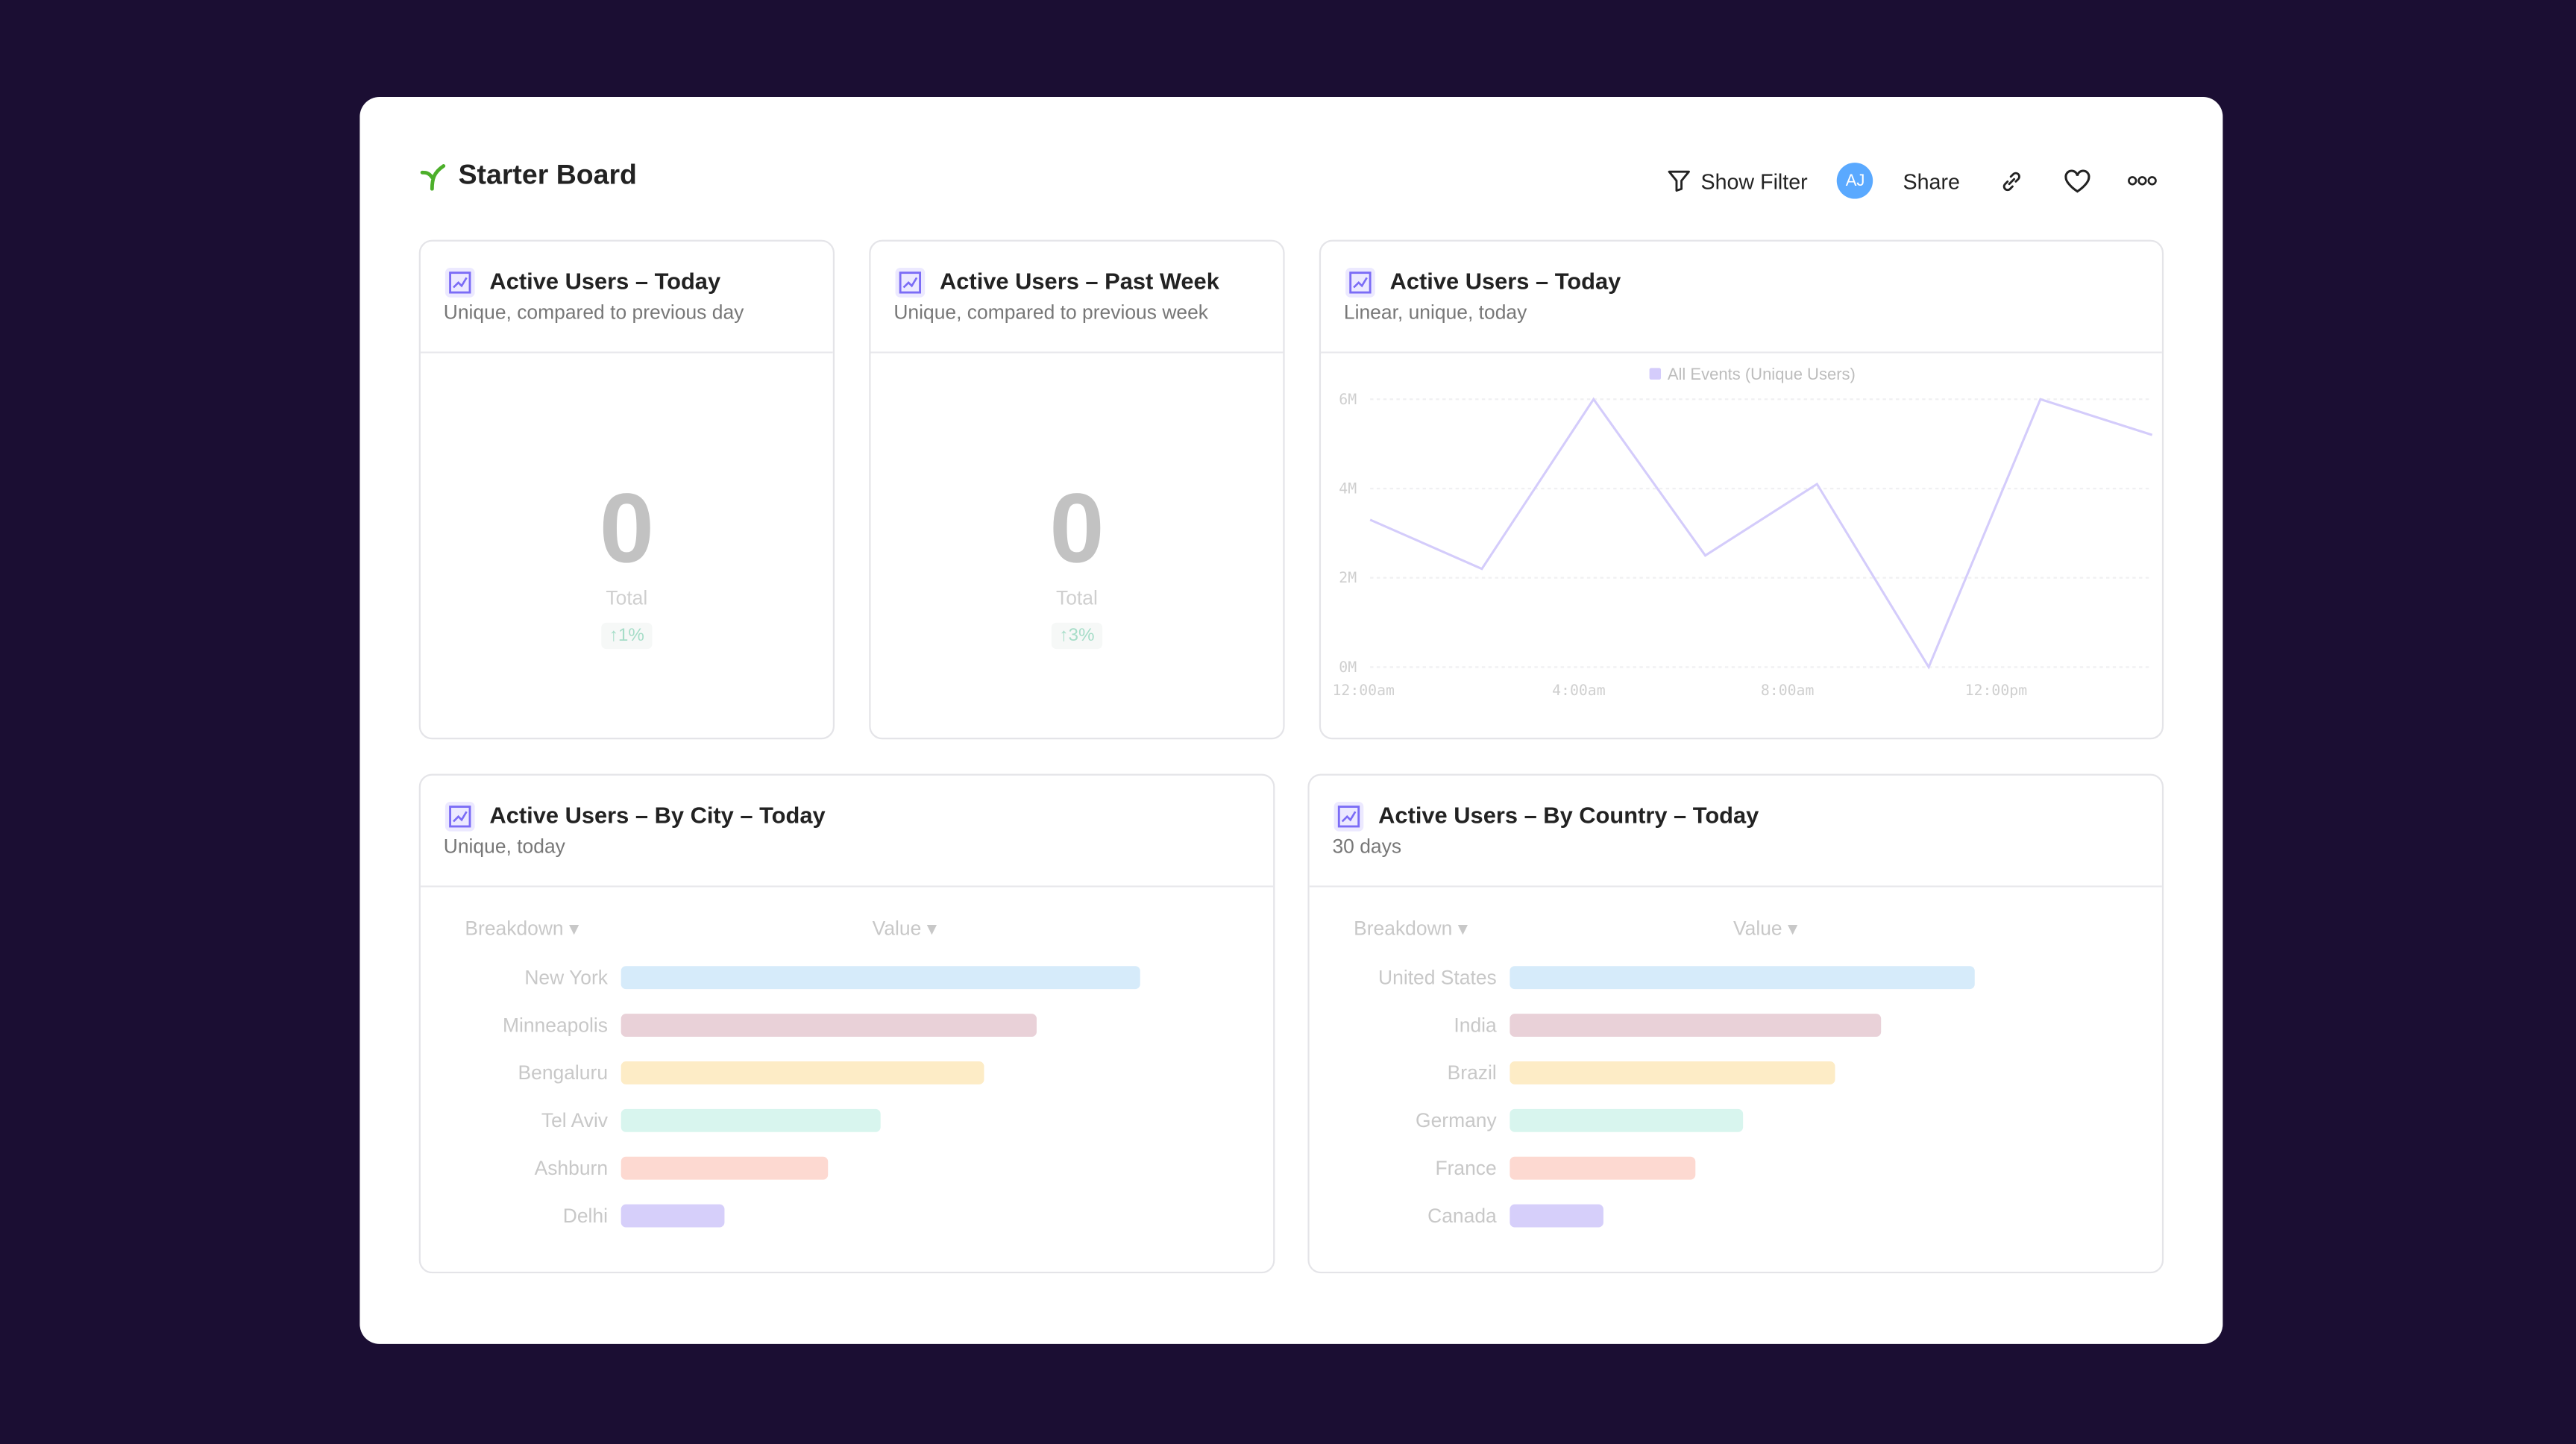 Image resolution: width=2576 pixels, height=1444 pixels. What do you see at coordinates (1438, 978) in the screenshot?
I see `bar-label: United States` at bounding box center [1438, 978].